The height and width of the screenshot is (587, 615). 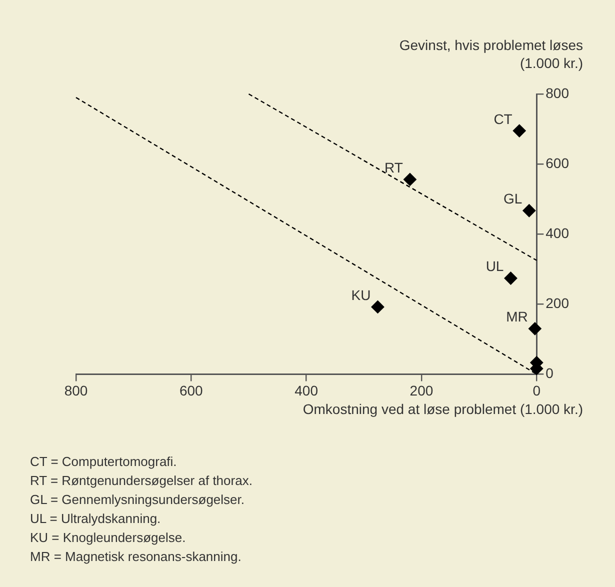 What do you see at coordinates (558, 232) in the screenshot?
I see `y-tick-label: 400` at bounding box center [558, 232].